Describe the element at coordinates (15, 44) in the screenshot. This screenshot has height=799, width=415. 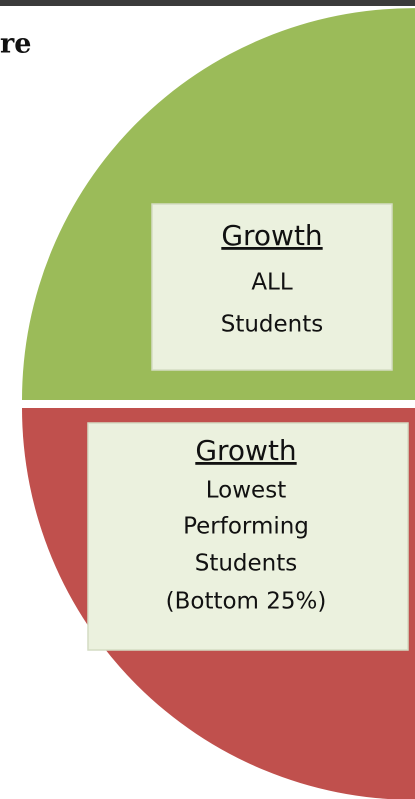
I see `title: re` at that location.